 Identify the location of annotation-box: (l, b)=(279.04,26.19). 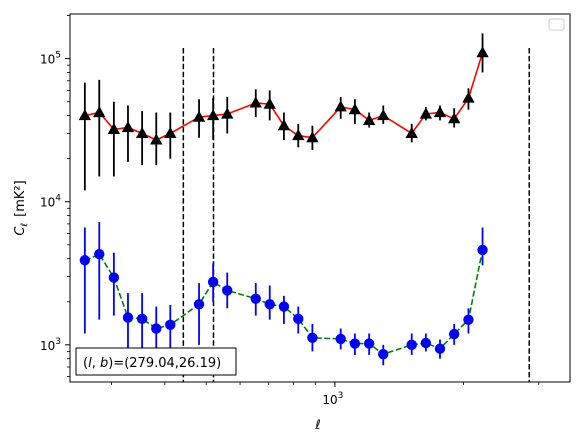
(156, 361).